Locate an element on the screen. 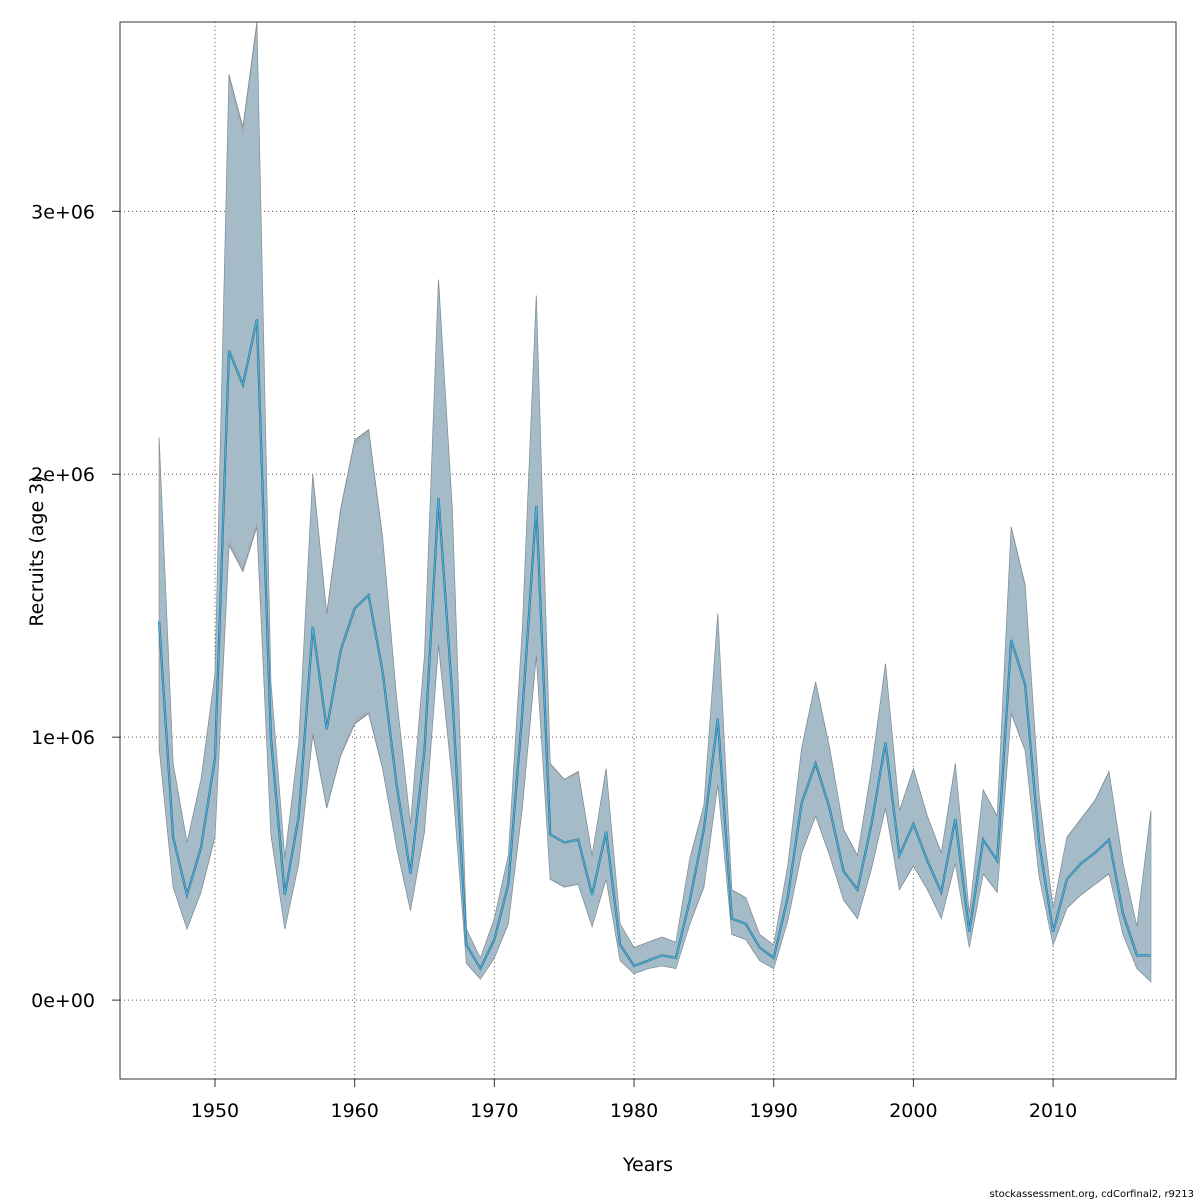  x-tick-label-6: 2010 is located at coordinates (1053, 1111).